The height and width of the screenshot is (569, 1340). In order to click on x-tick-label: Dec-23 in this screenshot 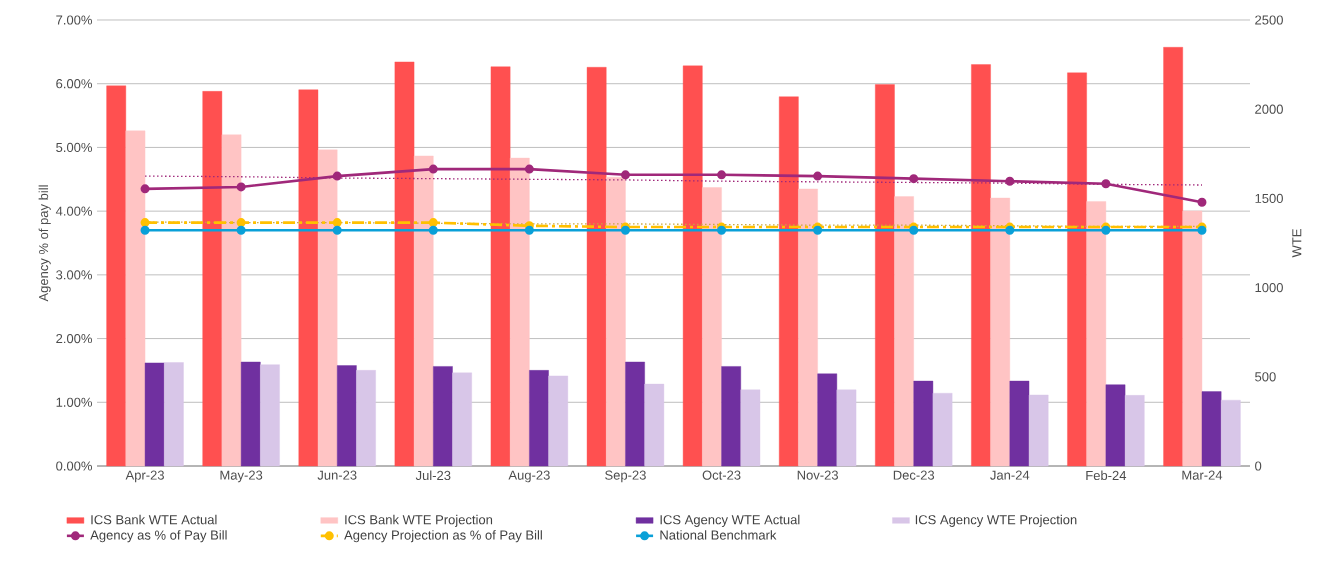, I will do `click(914, 475)`.